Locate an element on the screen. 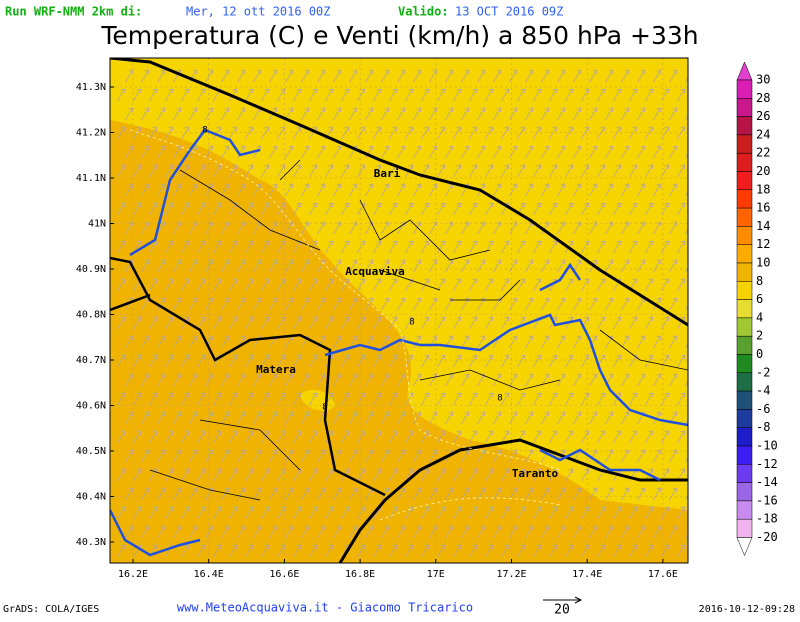 The width and height of the screenshot is (800, 622). legend-label: -20 is located at coordinates (767, 537).